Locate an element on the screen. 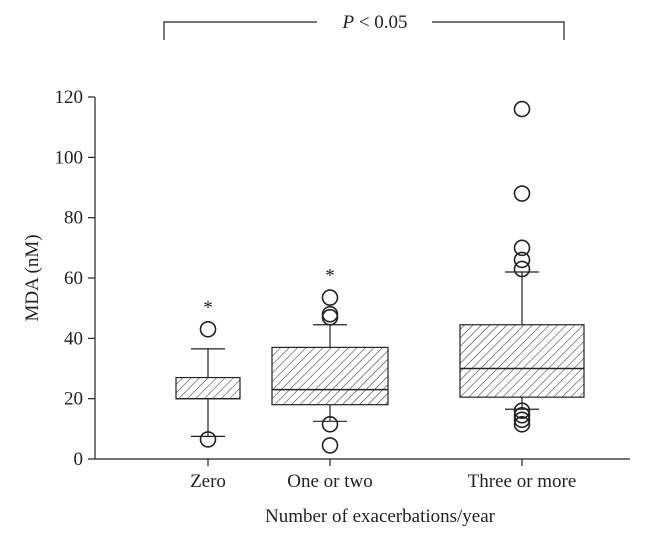  y-tick-label: 120 is located at coordinates (69, 97).